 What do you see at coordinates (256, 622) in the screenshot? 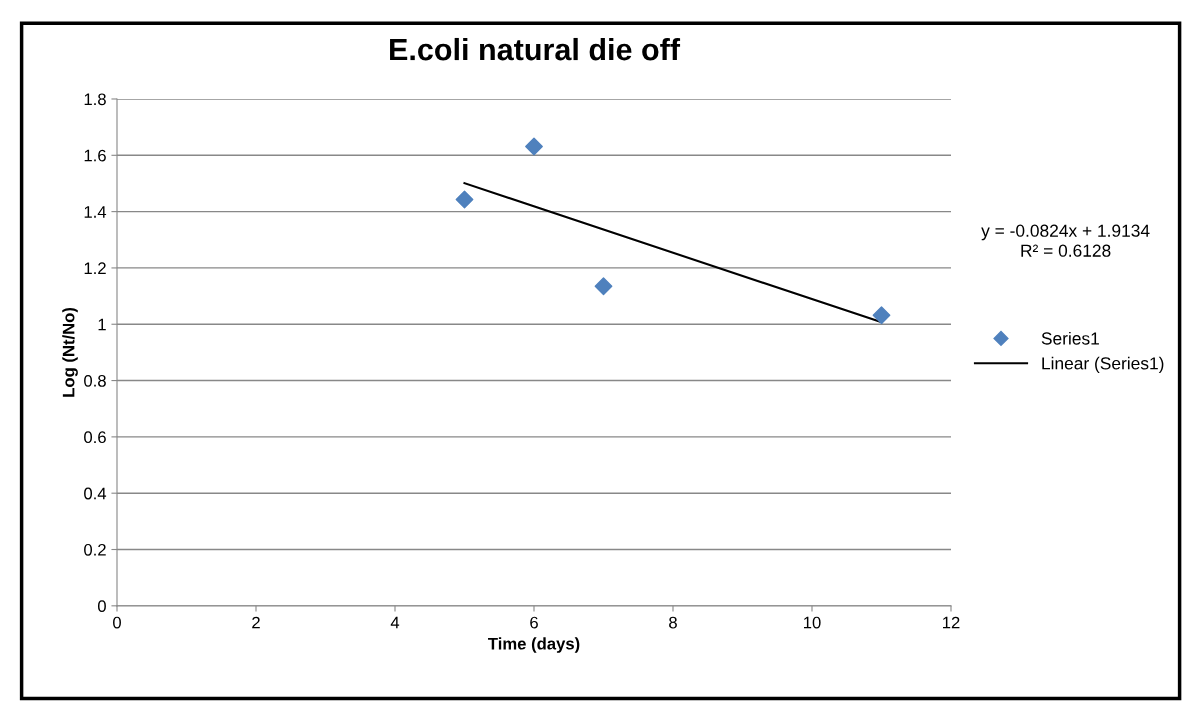
I see `x-tick-label: 2` at bounding box center [256, 622].